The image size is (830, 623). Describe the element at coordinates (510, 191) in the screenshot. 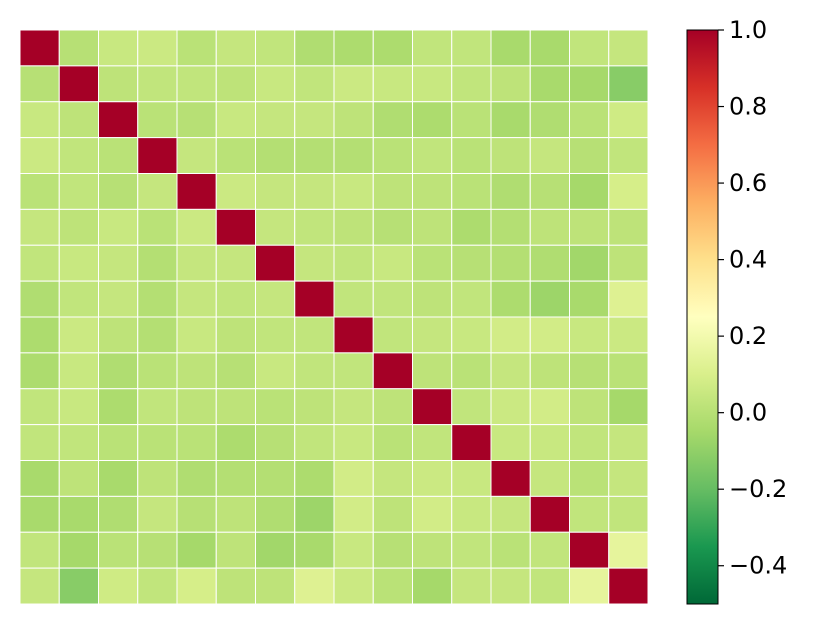

I see `heatmap-cell-r4-c12` at that location.